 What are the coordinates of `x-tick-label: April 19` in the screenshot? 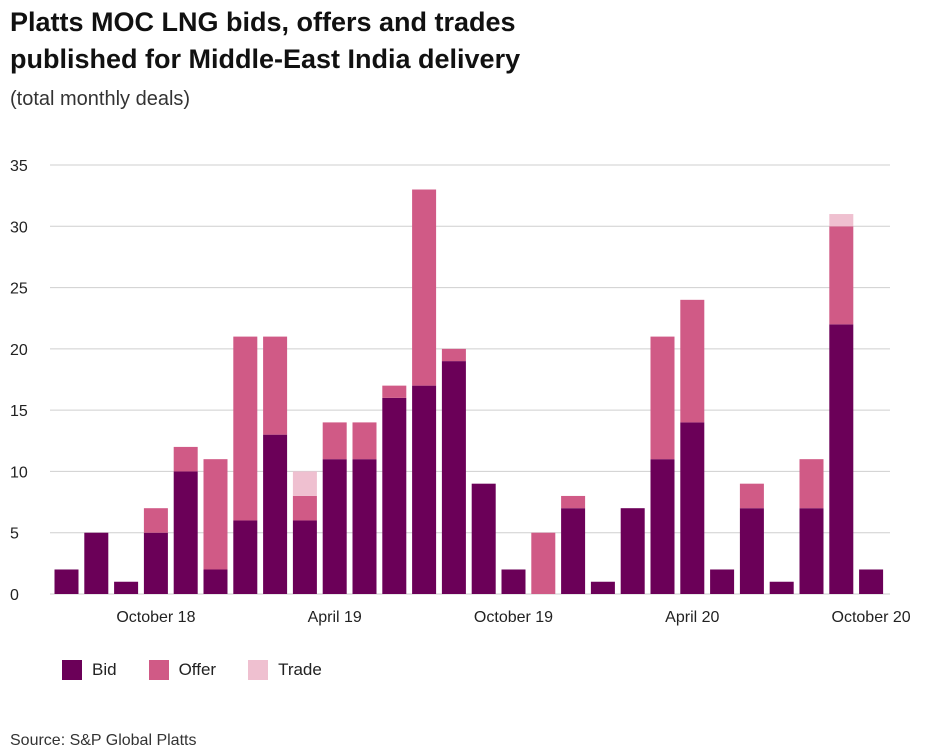 It's located at (335, 617).